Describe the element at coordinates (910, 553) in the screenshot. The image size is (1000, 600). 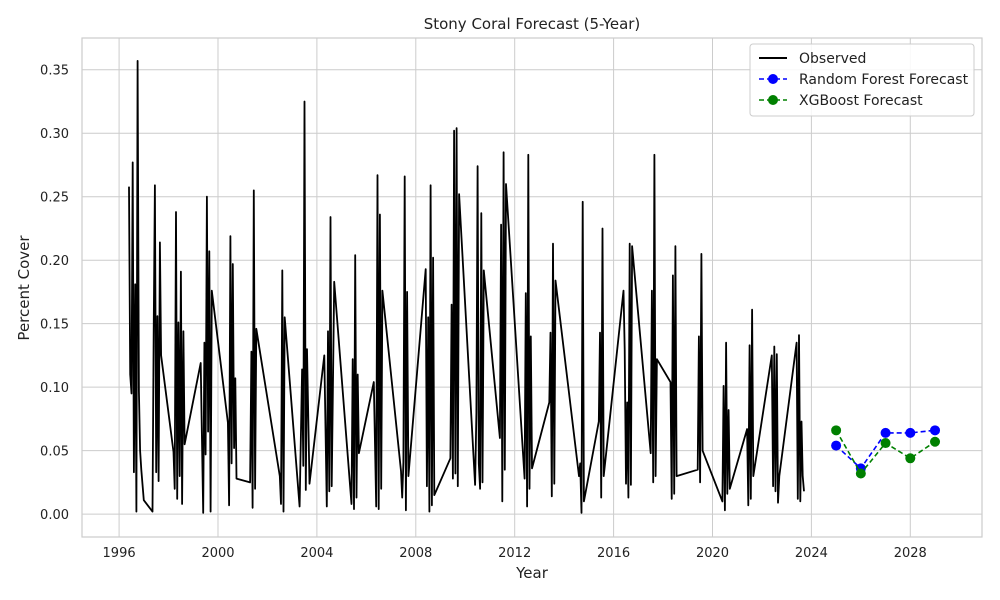
I see `x-tick-label: 2028` at that location.